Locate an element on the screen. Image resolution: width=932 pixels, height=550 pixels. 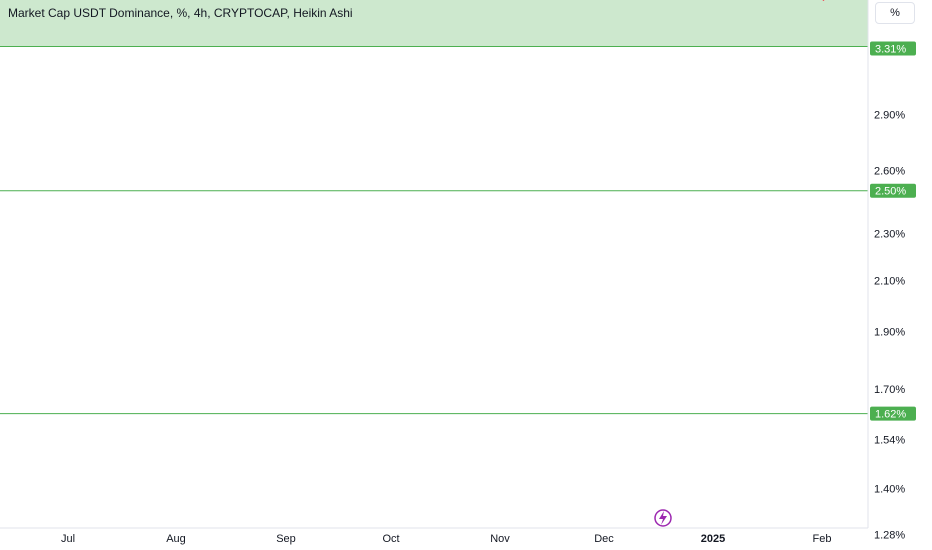
lightning-icon is located at coordinates (663, 518).